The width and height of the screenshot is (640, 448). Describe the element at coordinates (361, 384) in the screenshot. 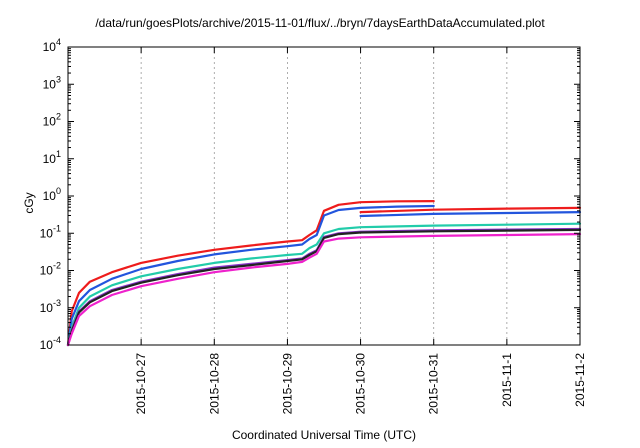

I see `x-tick-label: 2015-10-30` at that location.